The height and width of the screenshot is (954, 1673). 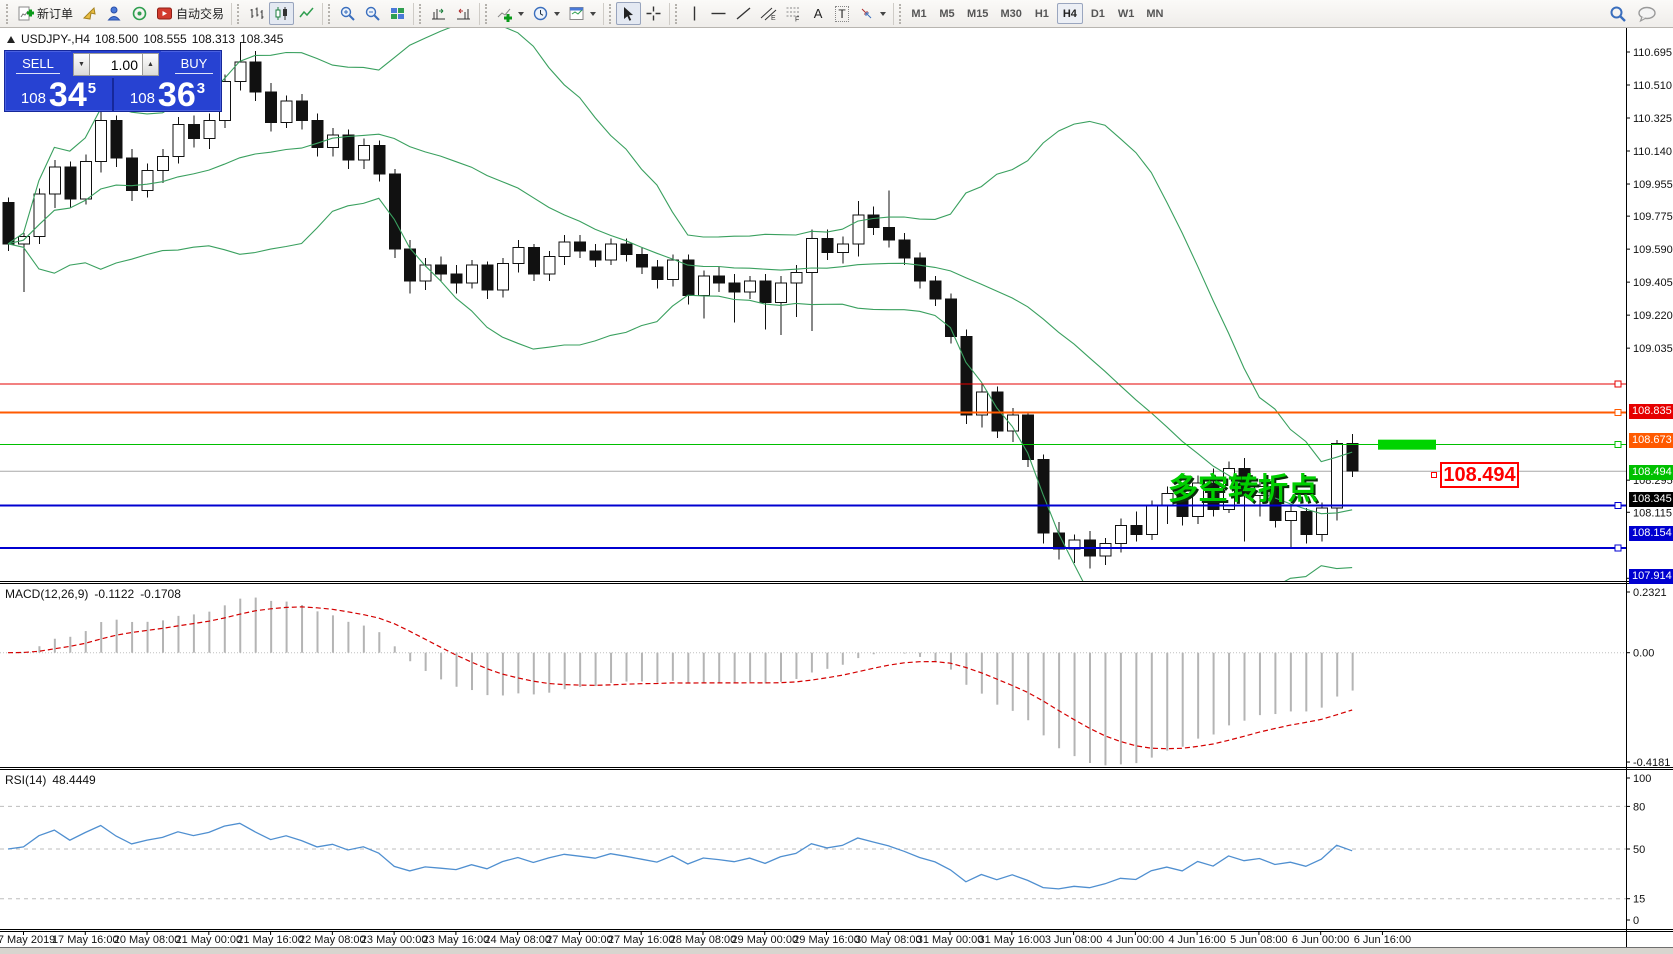 What do you see at coordinates (1647, 14) in the screenshot?
I see `chat-icon` at bounding box center [1647, 14].